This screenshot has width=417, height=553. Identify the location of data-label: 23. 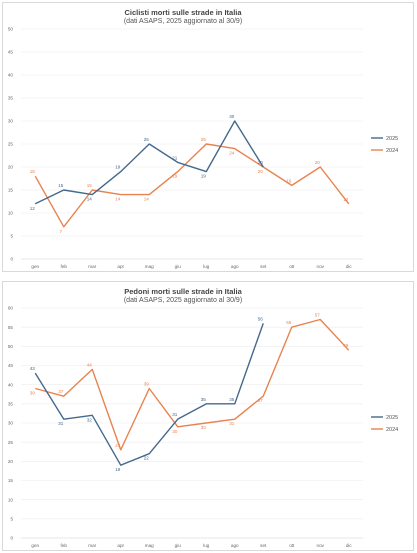
(118, 445).